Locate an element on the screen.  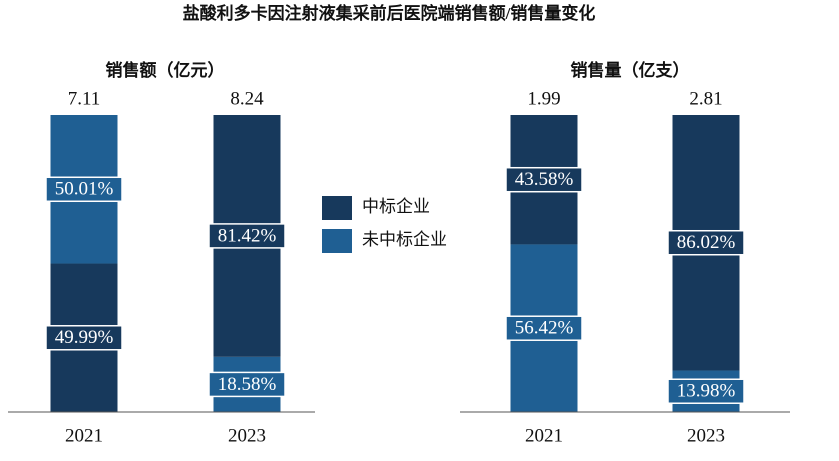
value-label: 50.01% is located at coordinates (84, 189).